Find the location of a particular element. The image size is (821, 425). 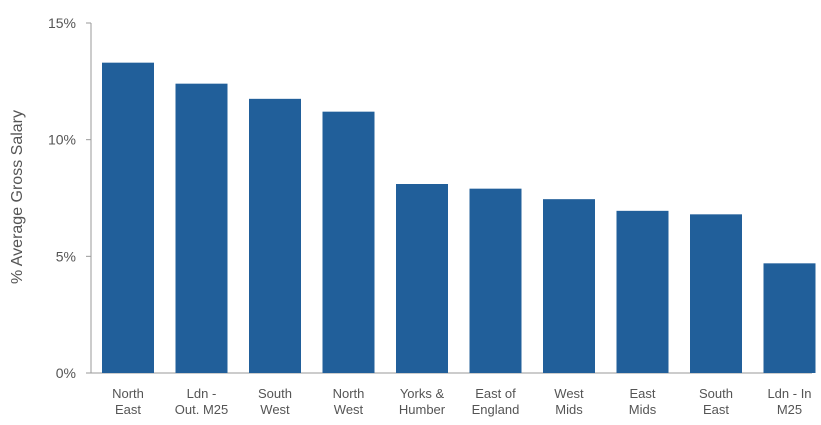

y-tick-label: 5% is located at coordinates (66, 256).